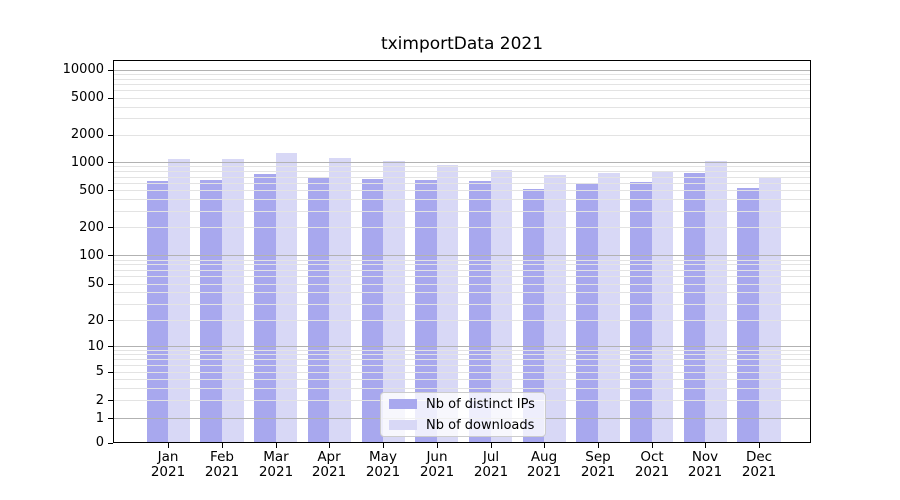  What do you see at coordinates (222, 465) in the screenshot?
I see `x-tick-label: Feb 2021` at bounding box center [222, 465].